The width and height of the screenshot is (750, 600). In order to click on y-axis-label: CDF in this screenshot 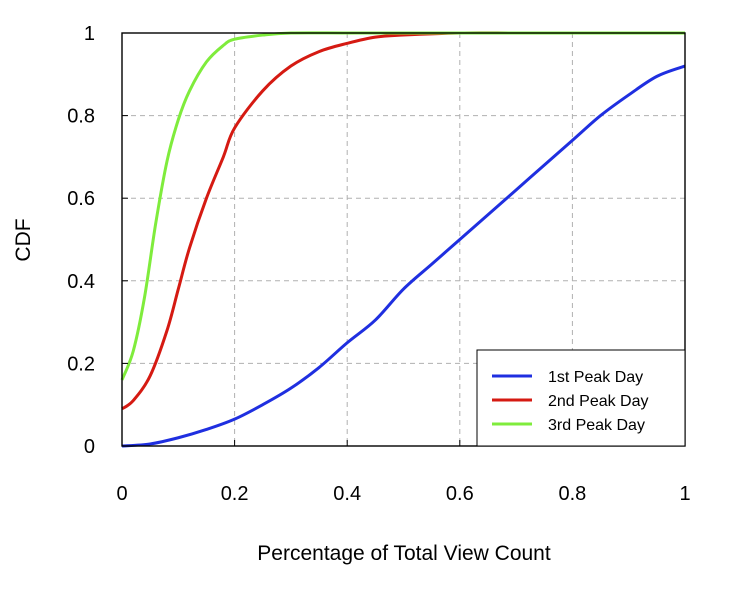, I will do `click(23, 239)`.